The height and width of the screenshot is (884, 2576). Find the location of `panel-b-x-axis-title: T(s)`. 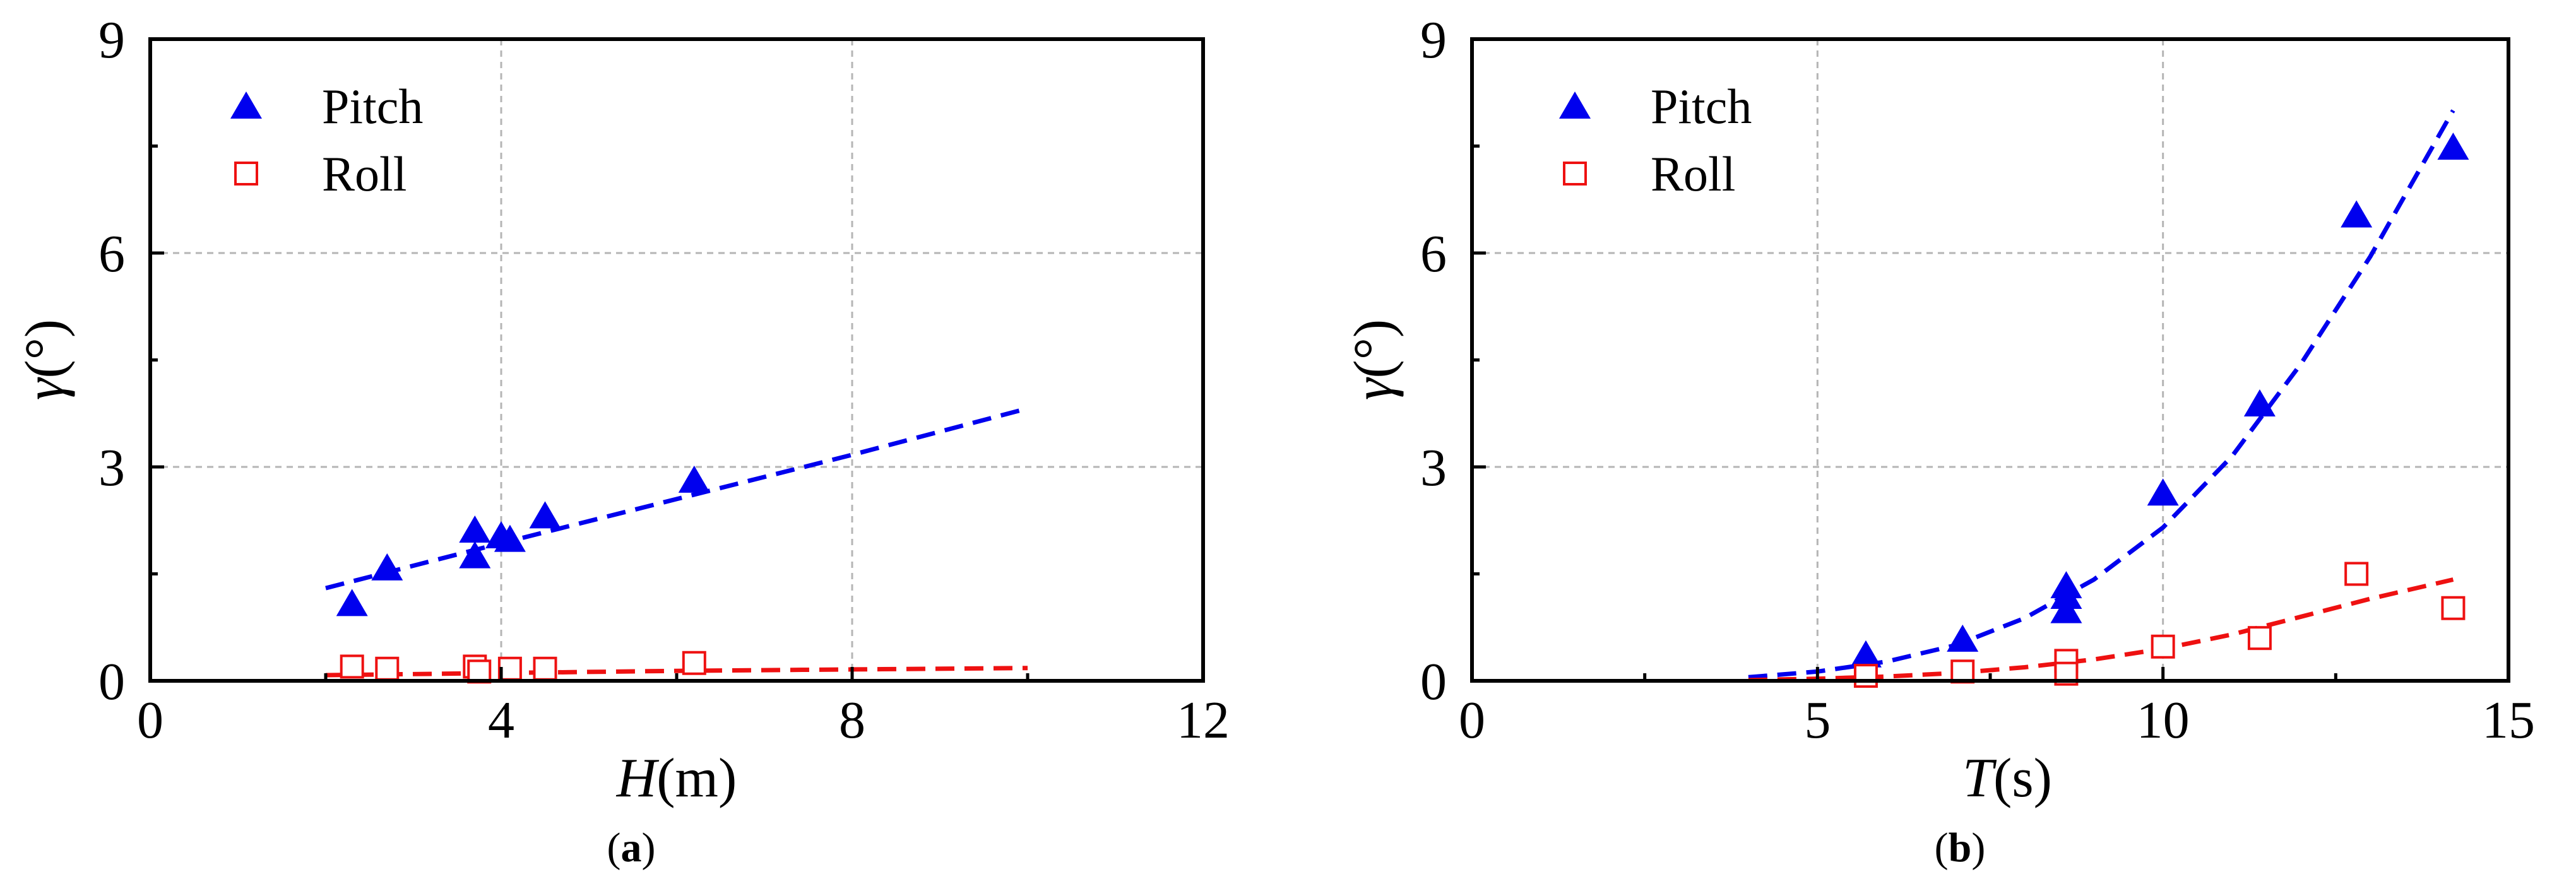

panel-b-x-axis-title: T(s) is located at coordinates (2007, 778).